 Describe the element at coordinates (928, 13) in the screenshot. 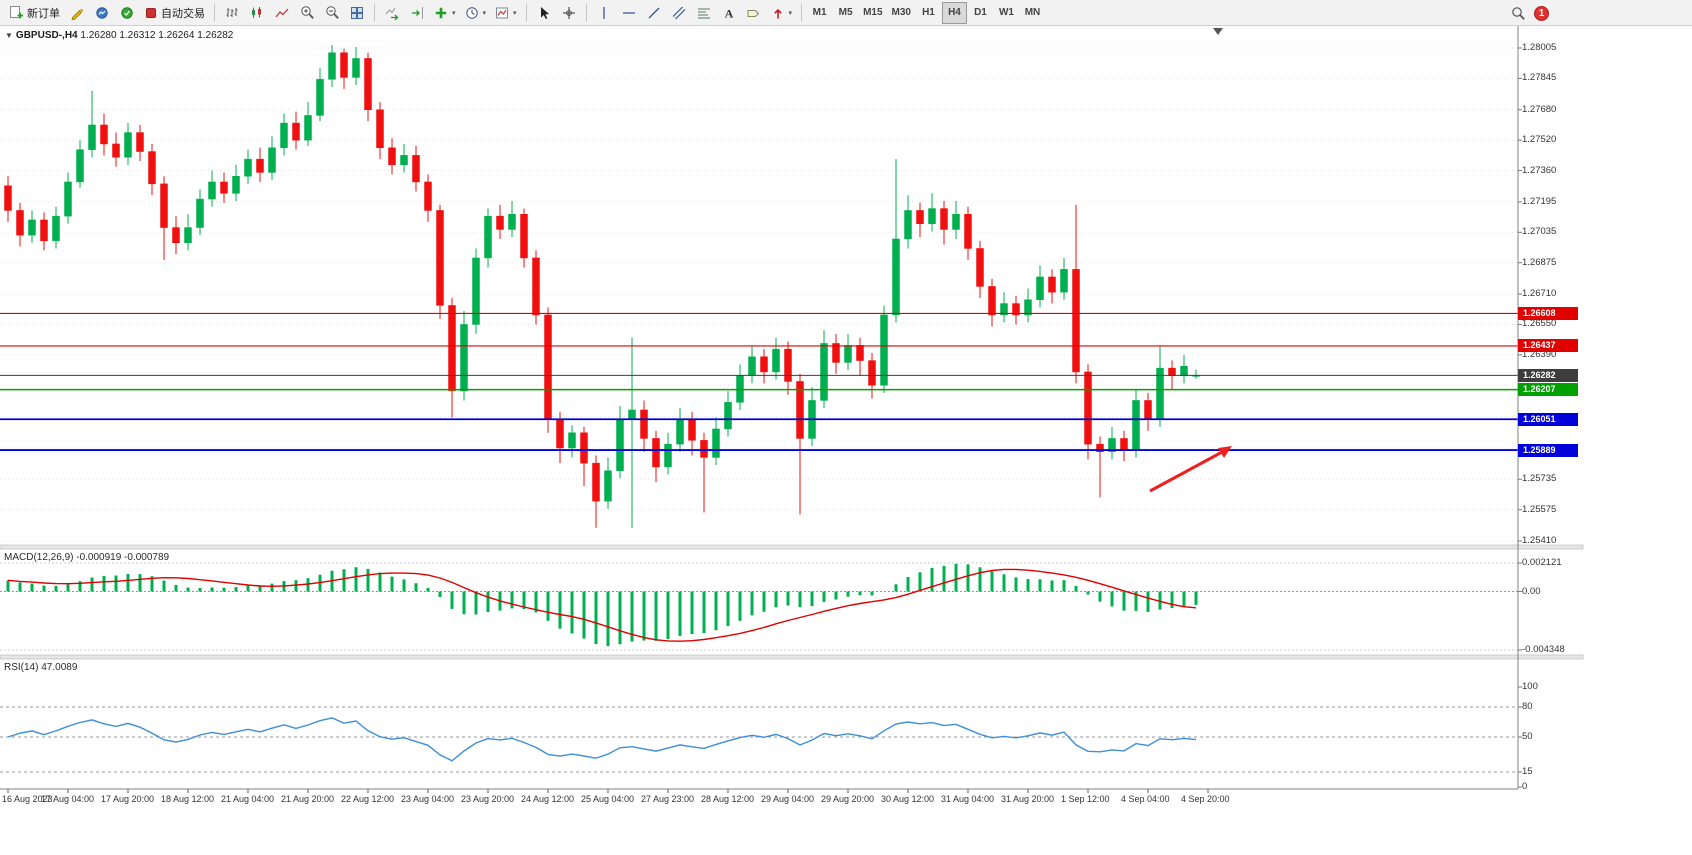

I see `timeframe-h1-button: H1` at that location.